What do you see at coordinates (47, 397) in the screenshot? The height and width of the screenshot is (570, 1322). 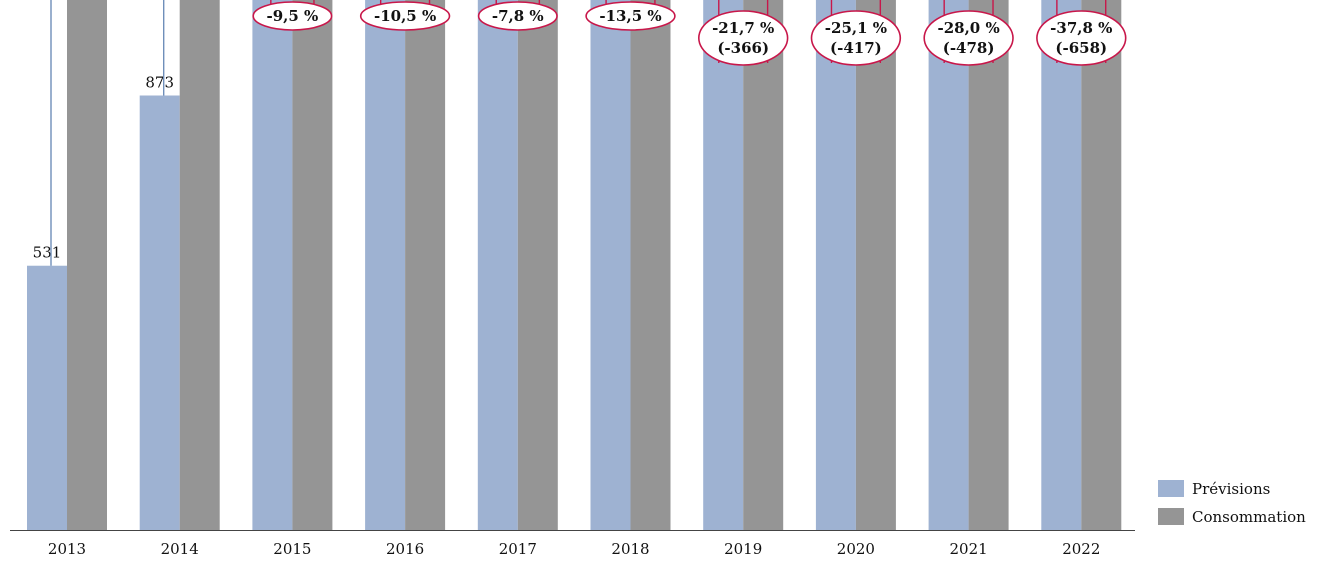 I see `bar-previsions-2013` at bounding box center [47, 397].